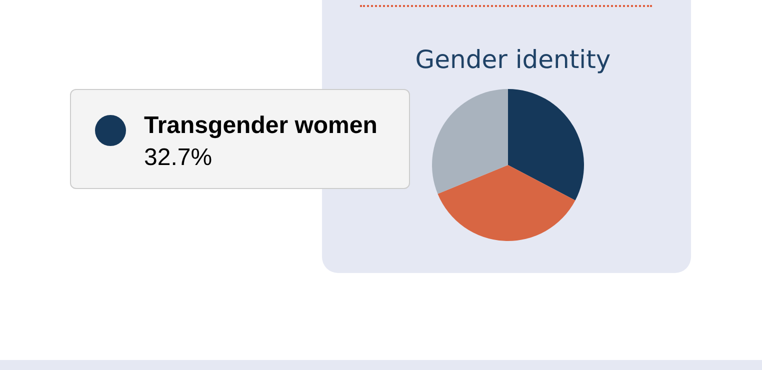  What do you see at coordinates (178, 158) in the screenshot?
I see `data-label: 32.7%` at bounding box center [178, 158].